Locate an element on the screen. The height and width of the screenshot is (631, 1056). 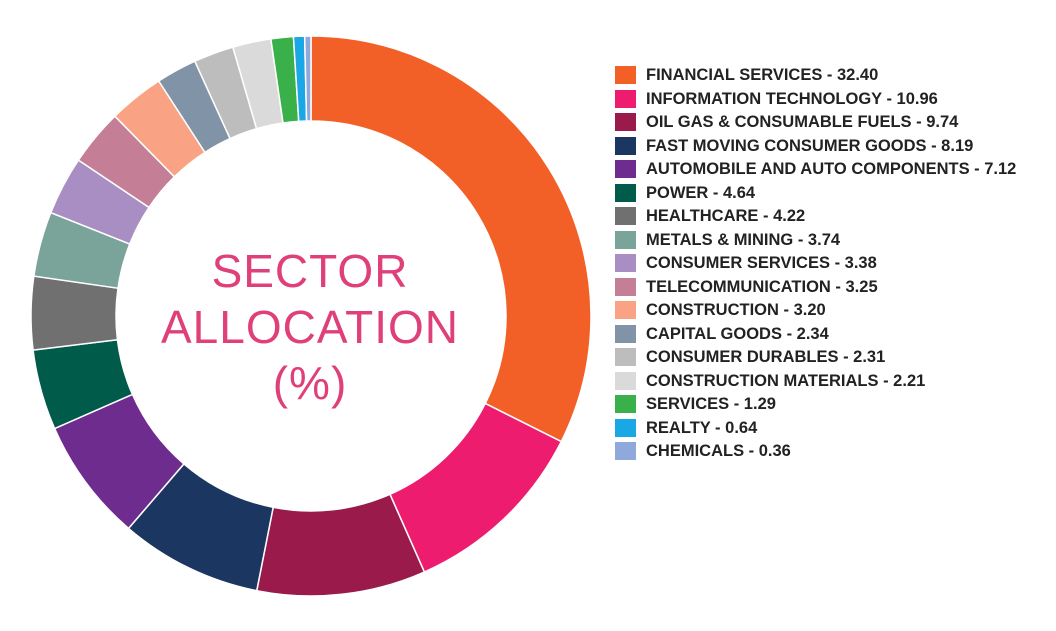
legend-item: CHEMICALS - 0.36 is located at coordinates (830, 452).